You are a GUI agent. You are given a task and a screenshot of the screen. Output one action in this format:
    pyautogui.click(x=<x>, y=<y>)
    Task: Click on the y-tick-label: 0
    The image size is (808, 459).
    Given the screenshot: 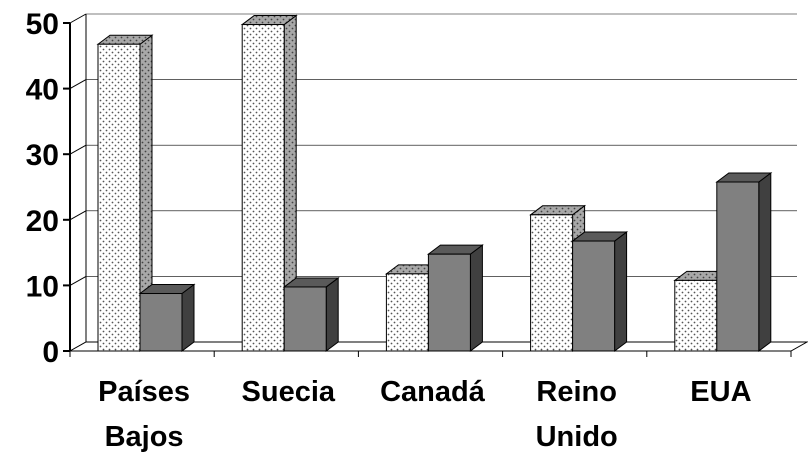 What is the action you would take?
    pyautogui.click(x=50, y=352)
    